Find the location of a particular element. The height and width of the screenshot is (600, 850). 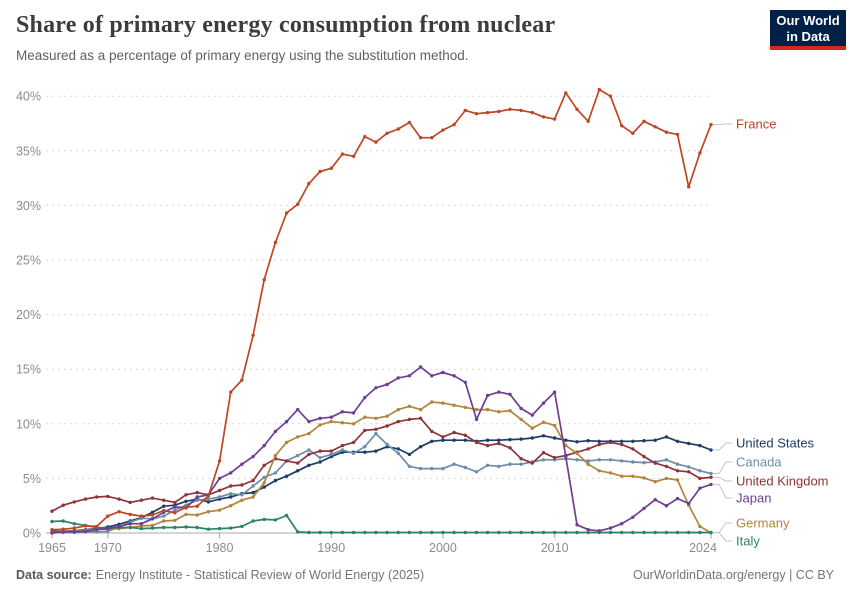

x-tick-label: 2000 is located at coordinates (443, 548).